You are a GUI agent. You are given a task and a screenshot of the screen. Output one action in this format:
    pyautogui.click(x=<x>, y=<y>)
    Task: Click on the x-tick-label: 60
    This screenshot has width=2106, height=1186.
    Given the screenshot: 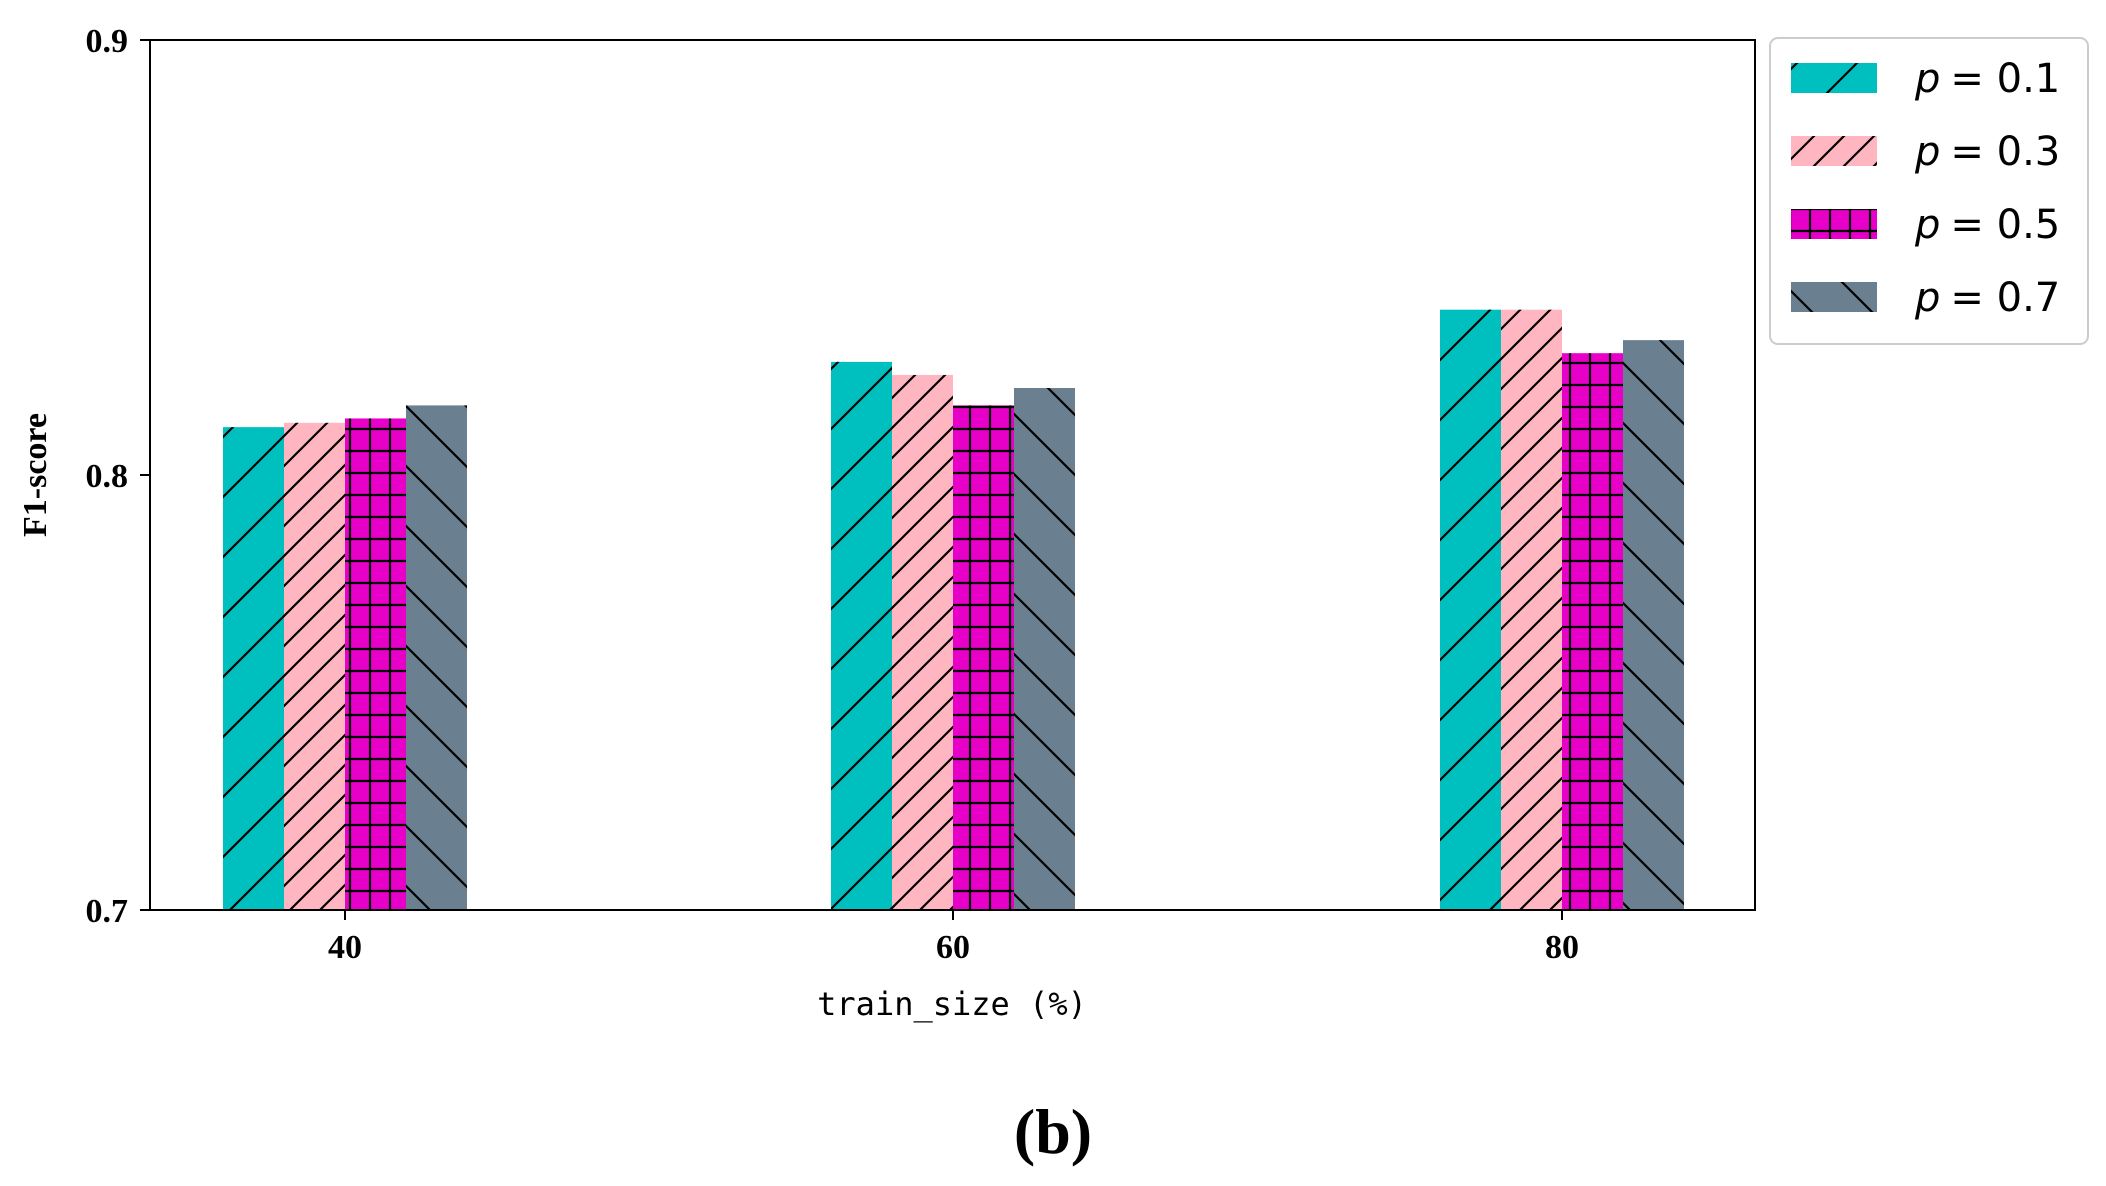 What is the action you would take?
    pyautogui.click(x=953, y=947)
    